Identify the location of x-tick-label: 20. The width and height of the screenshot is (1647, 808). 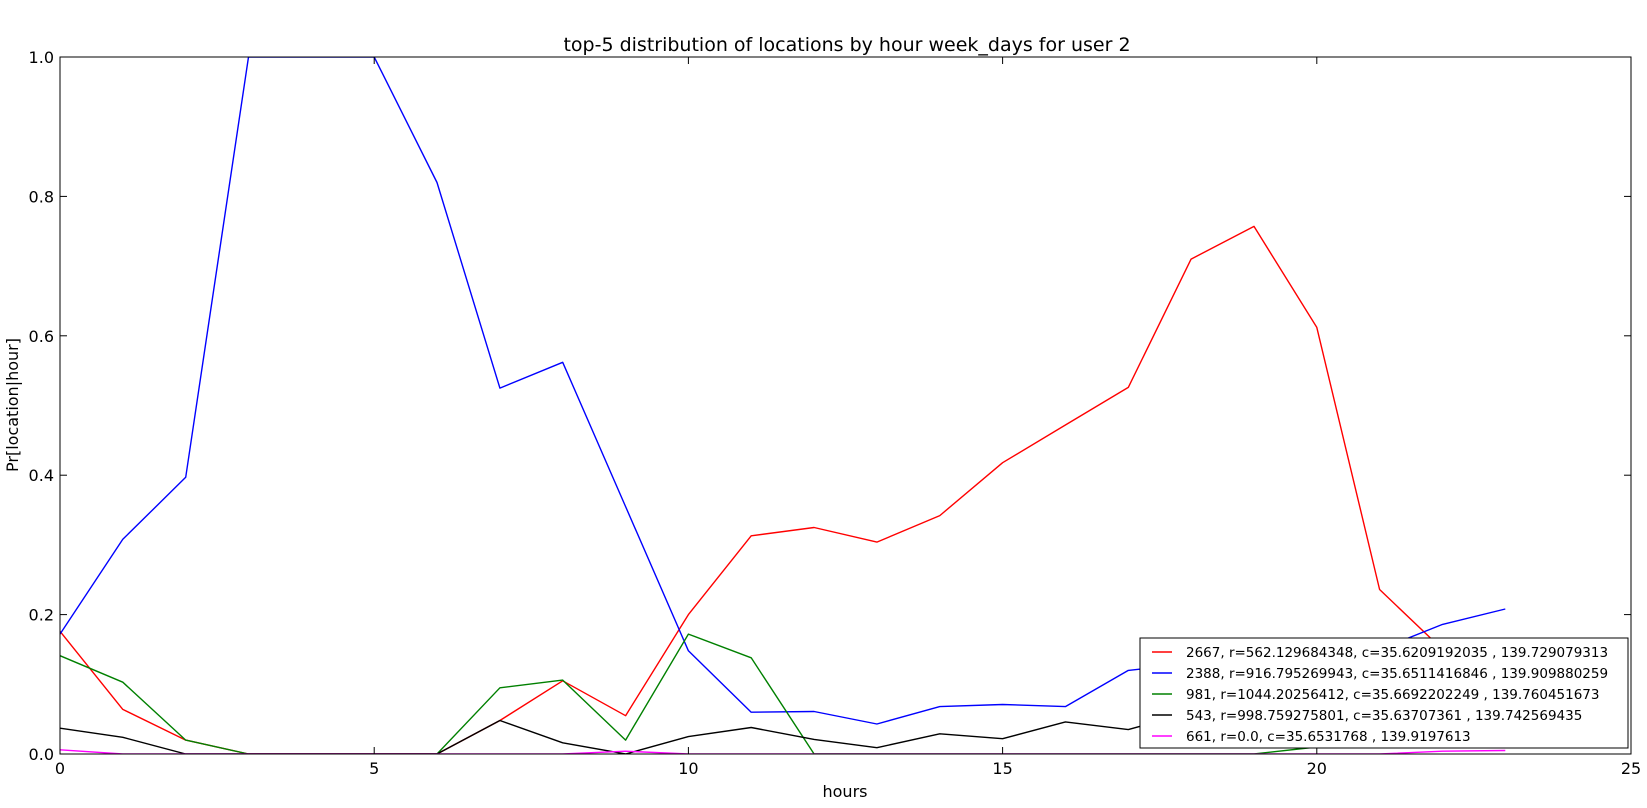
(1317, 768).